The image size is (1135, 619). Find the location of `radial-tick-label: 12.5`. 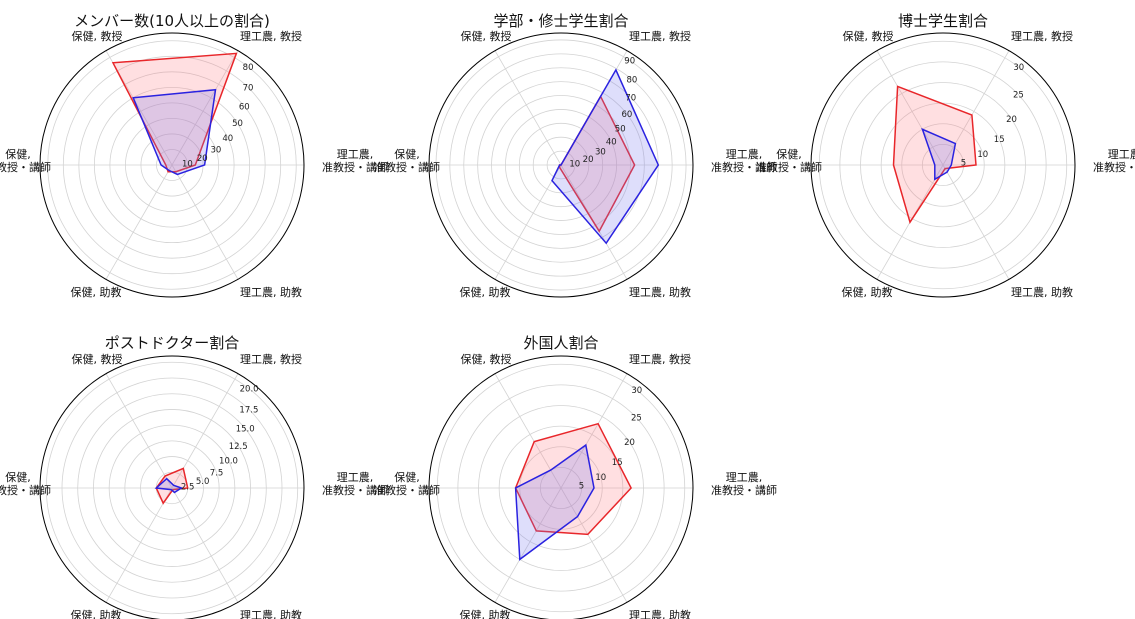

radial-tick-label: 12.5 is located at coordinates (238, 447).